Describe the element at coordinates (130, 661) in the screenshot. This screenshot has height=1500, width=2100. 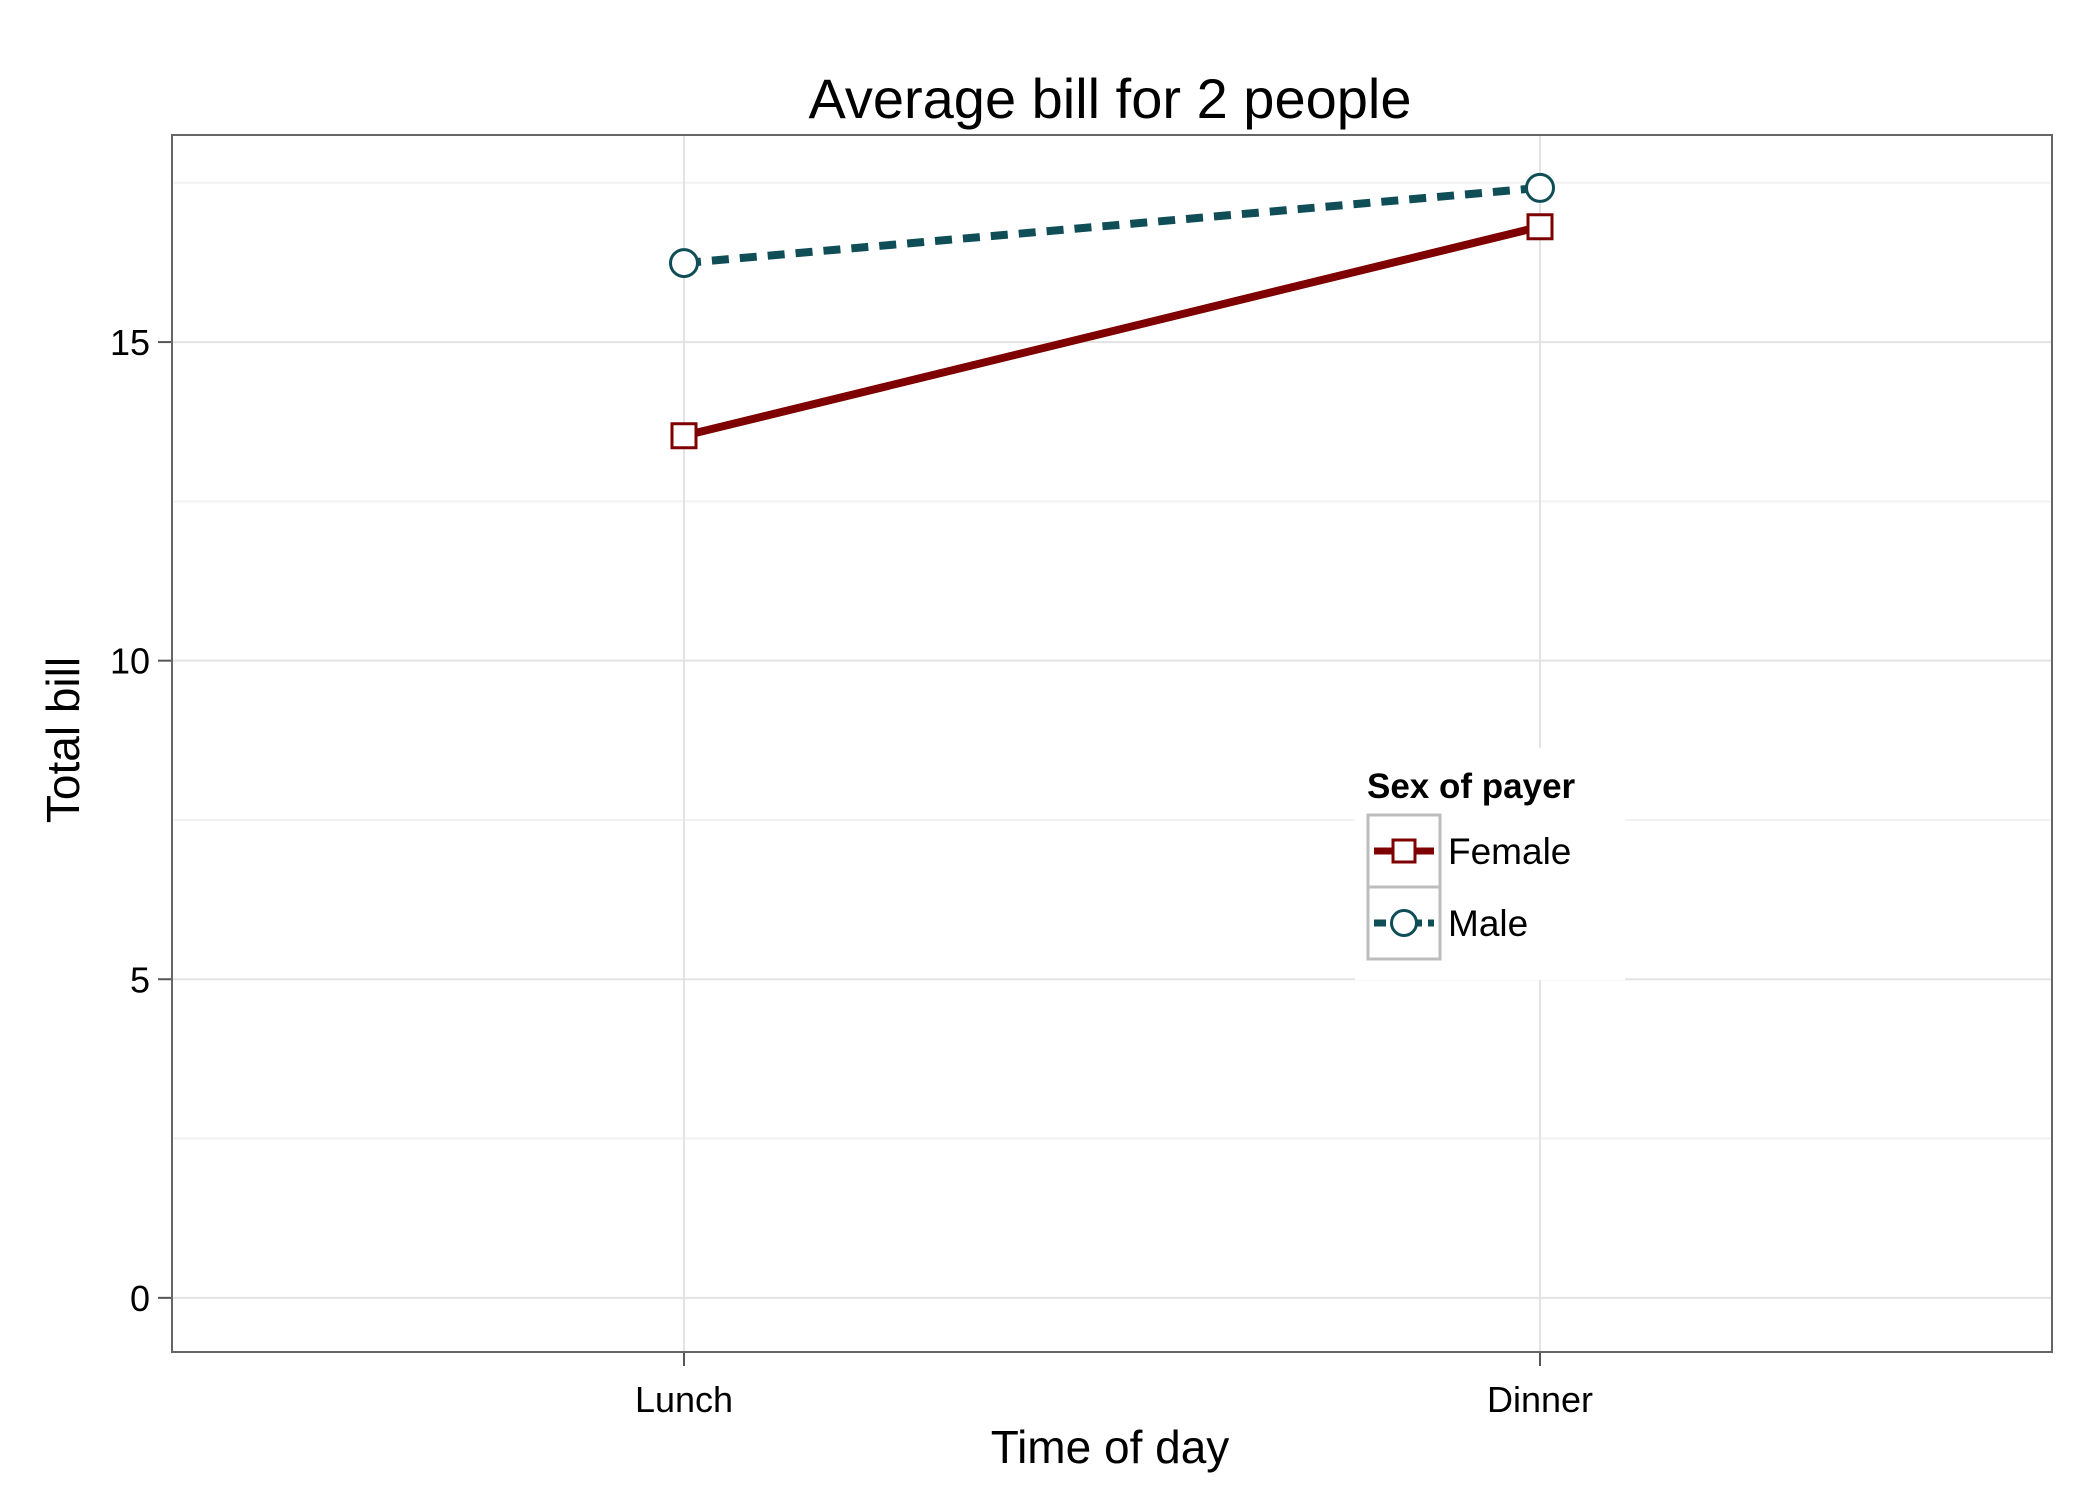
I see `y-tick-label: 10` at that location.